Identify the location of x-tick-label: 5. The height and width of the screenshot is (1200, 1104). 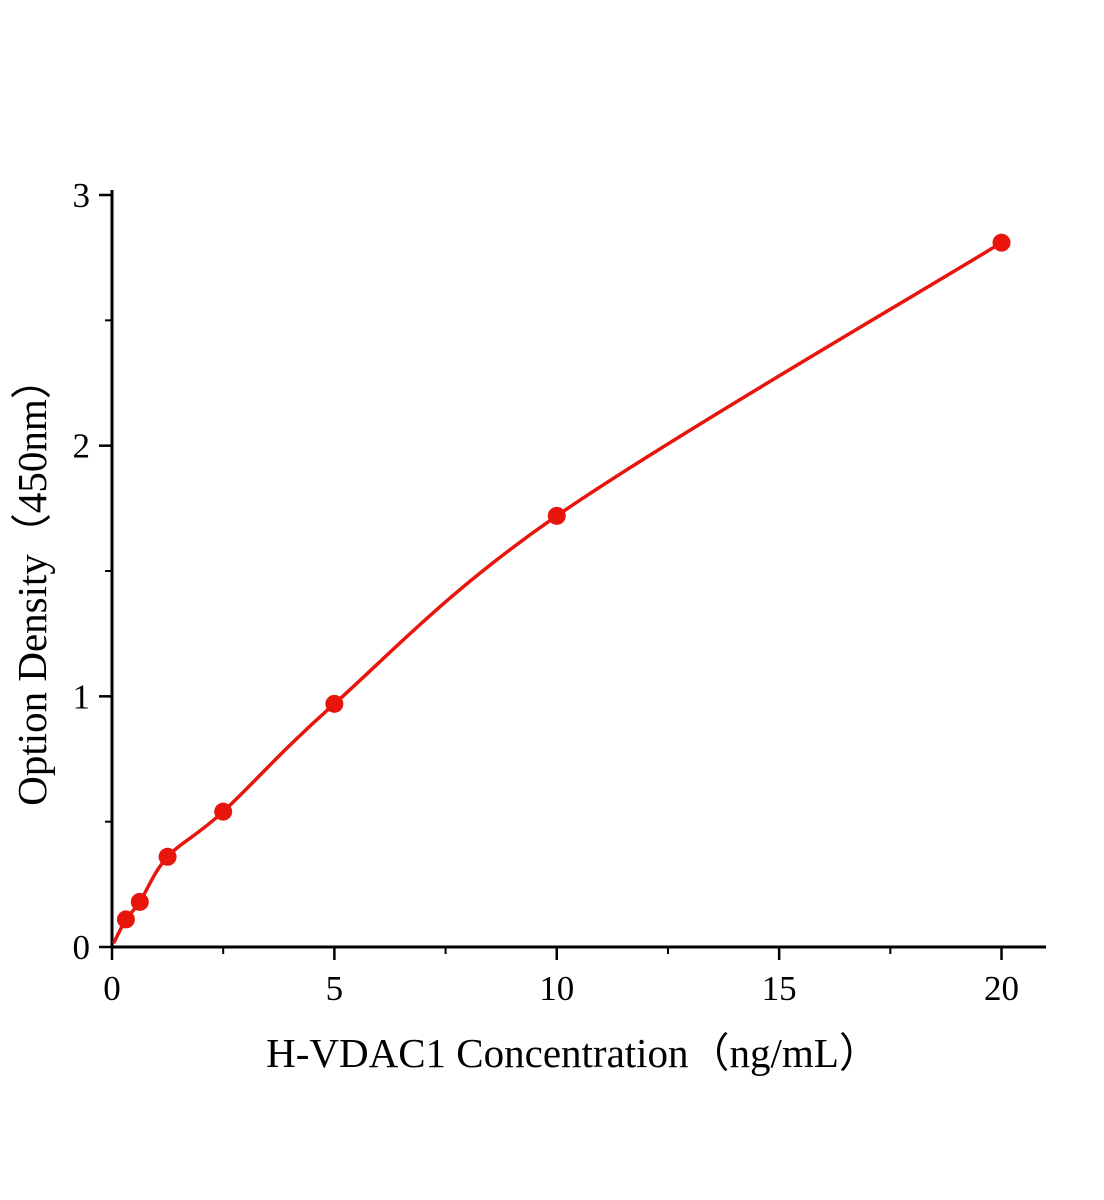
(335, 988).